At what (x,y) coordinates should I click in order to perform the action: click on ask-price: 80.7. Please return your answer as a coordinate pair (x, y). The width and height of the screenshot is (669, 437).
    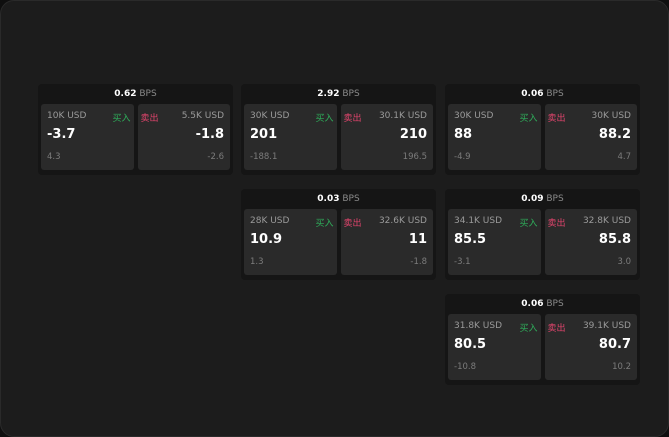
    Looking at the image, I should click on (614, 344).